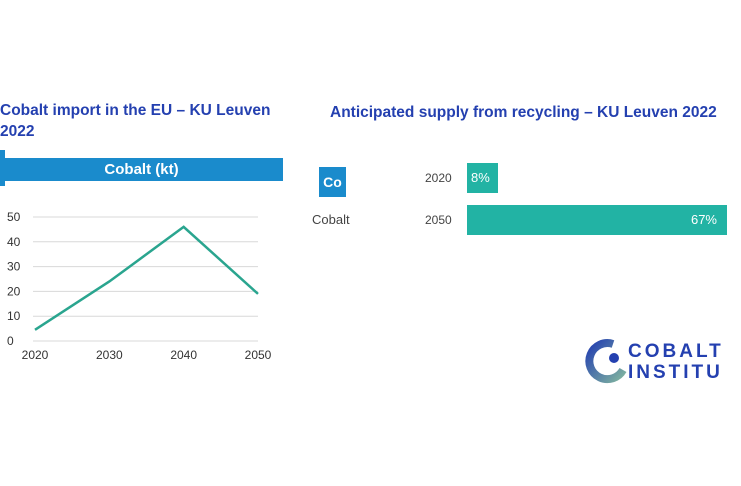 The height and width of the screenshot is (486, 741). What do you see at coordinates (14, 267) in the screenshot?
I see `y-tick-label: 30` at bounding box center [14, 267].